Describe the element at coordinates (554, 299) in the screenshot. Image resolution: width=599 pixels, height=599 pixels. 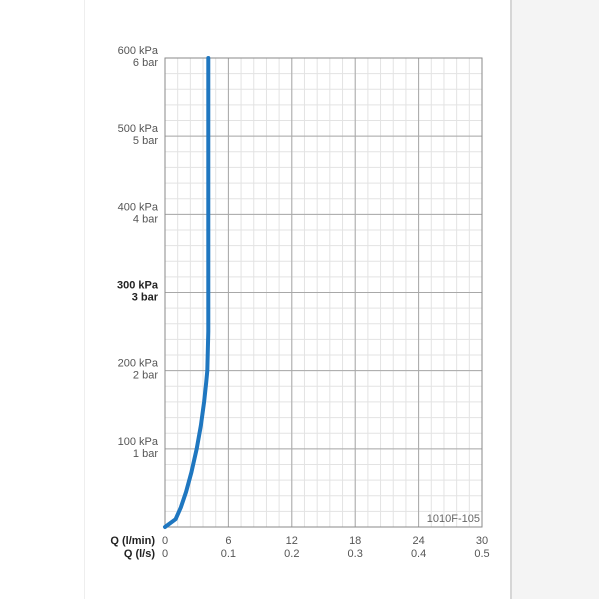
I see `page-margin-strip` at that location.